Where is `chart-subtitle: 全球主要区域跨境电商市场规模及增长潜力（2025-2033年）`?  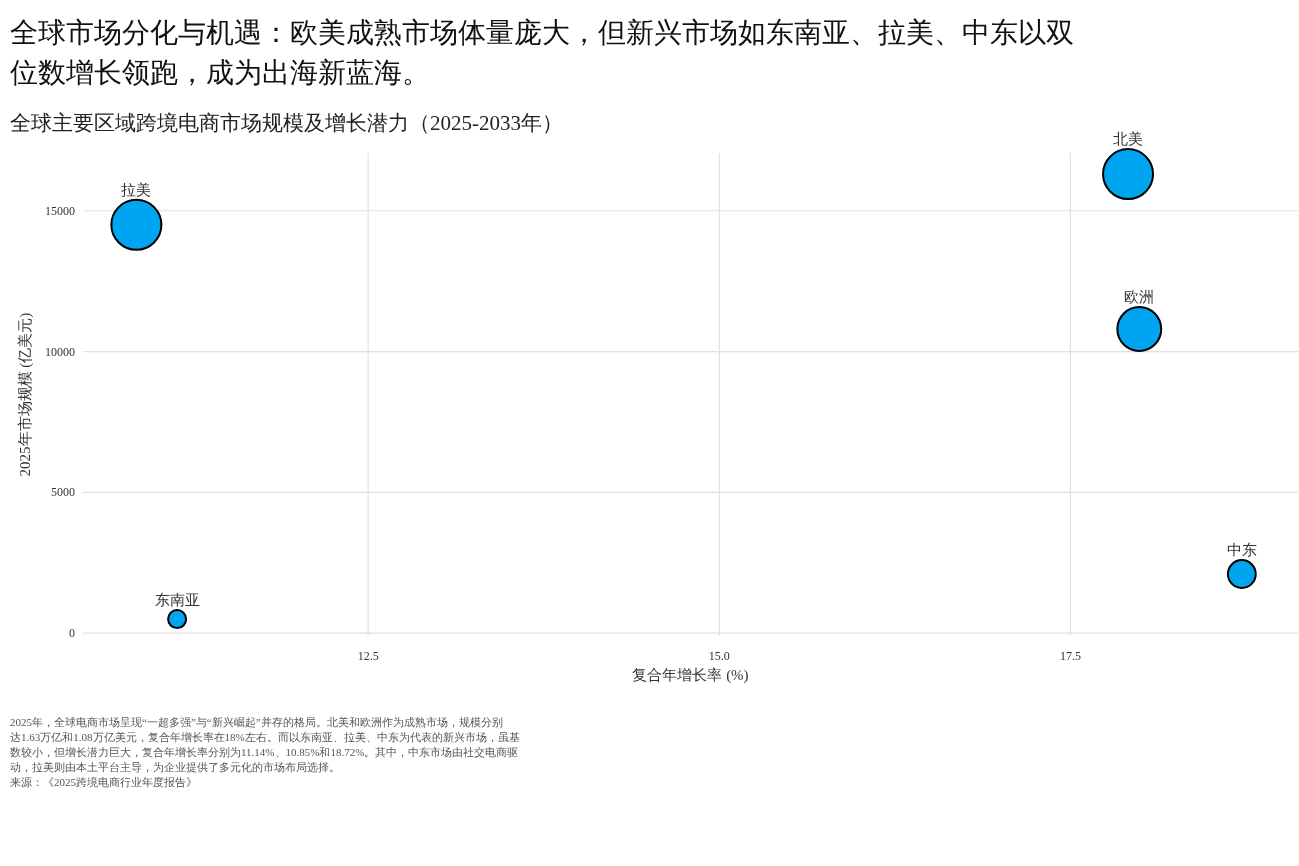
chart-subtitle: 全球主要区域跨境电商市场规模及增长潜力（2025-2033年） is located at coordinates (286, 123).